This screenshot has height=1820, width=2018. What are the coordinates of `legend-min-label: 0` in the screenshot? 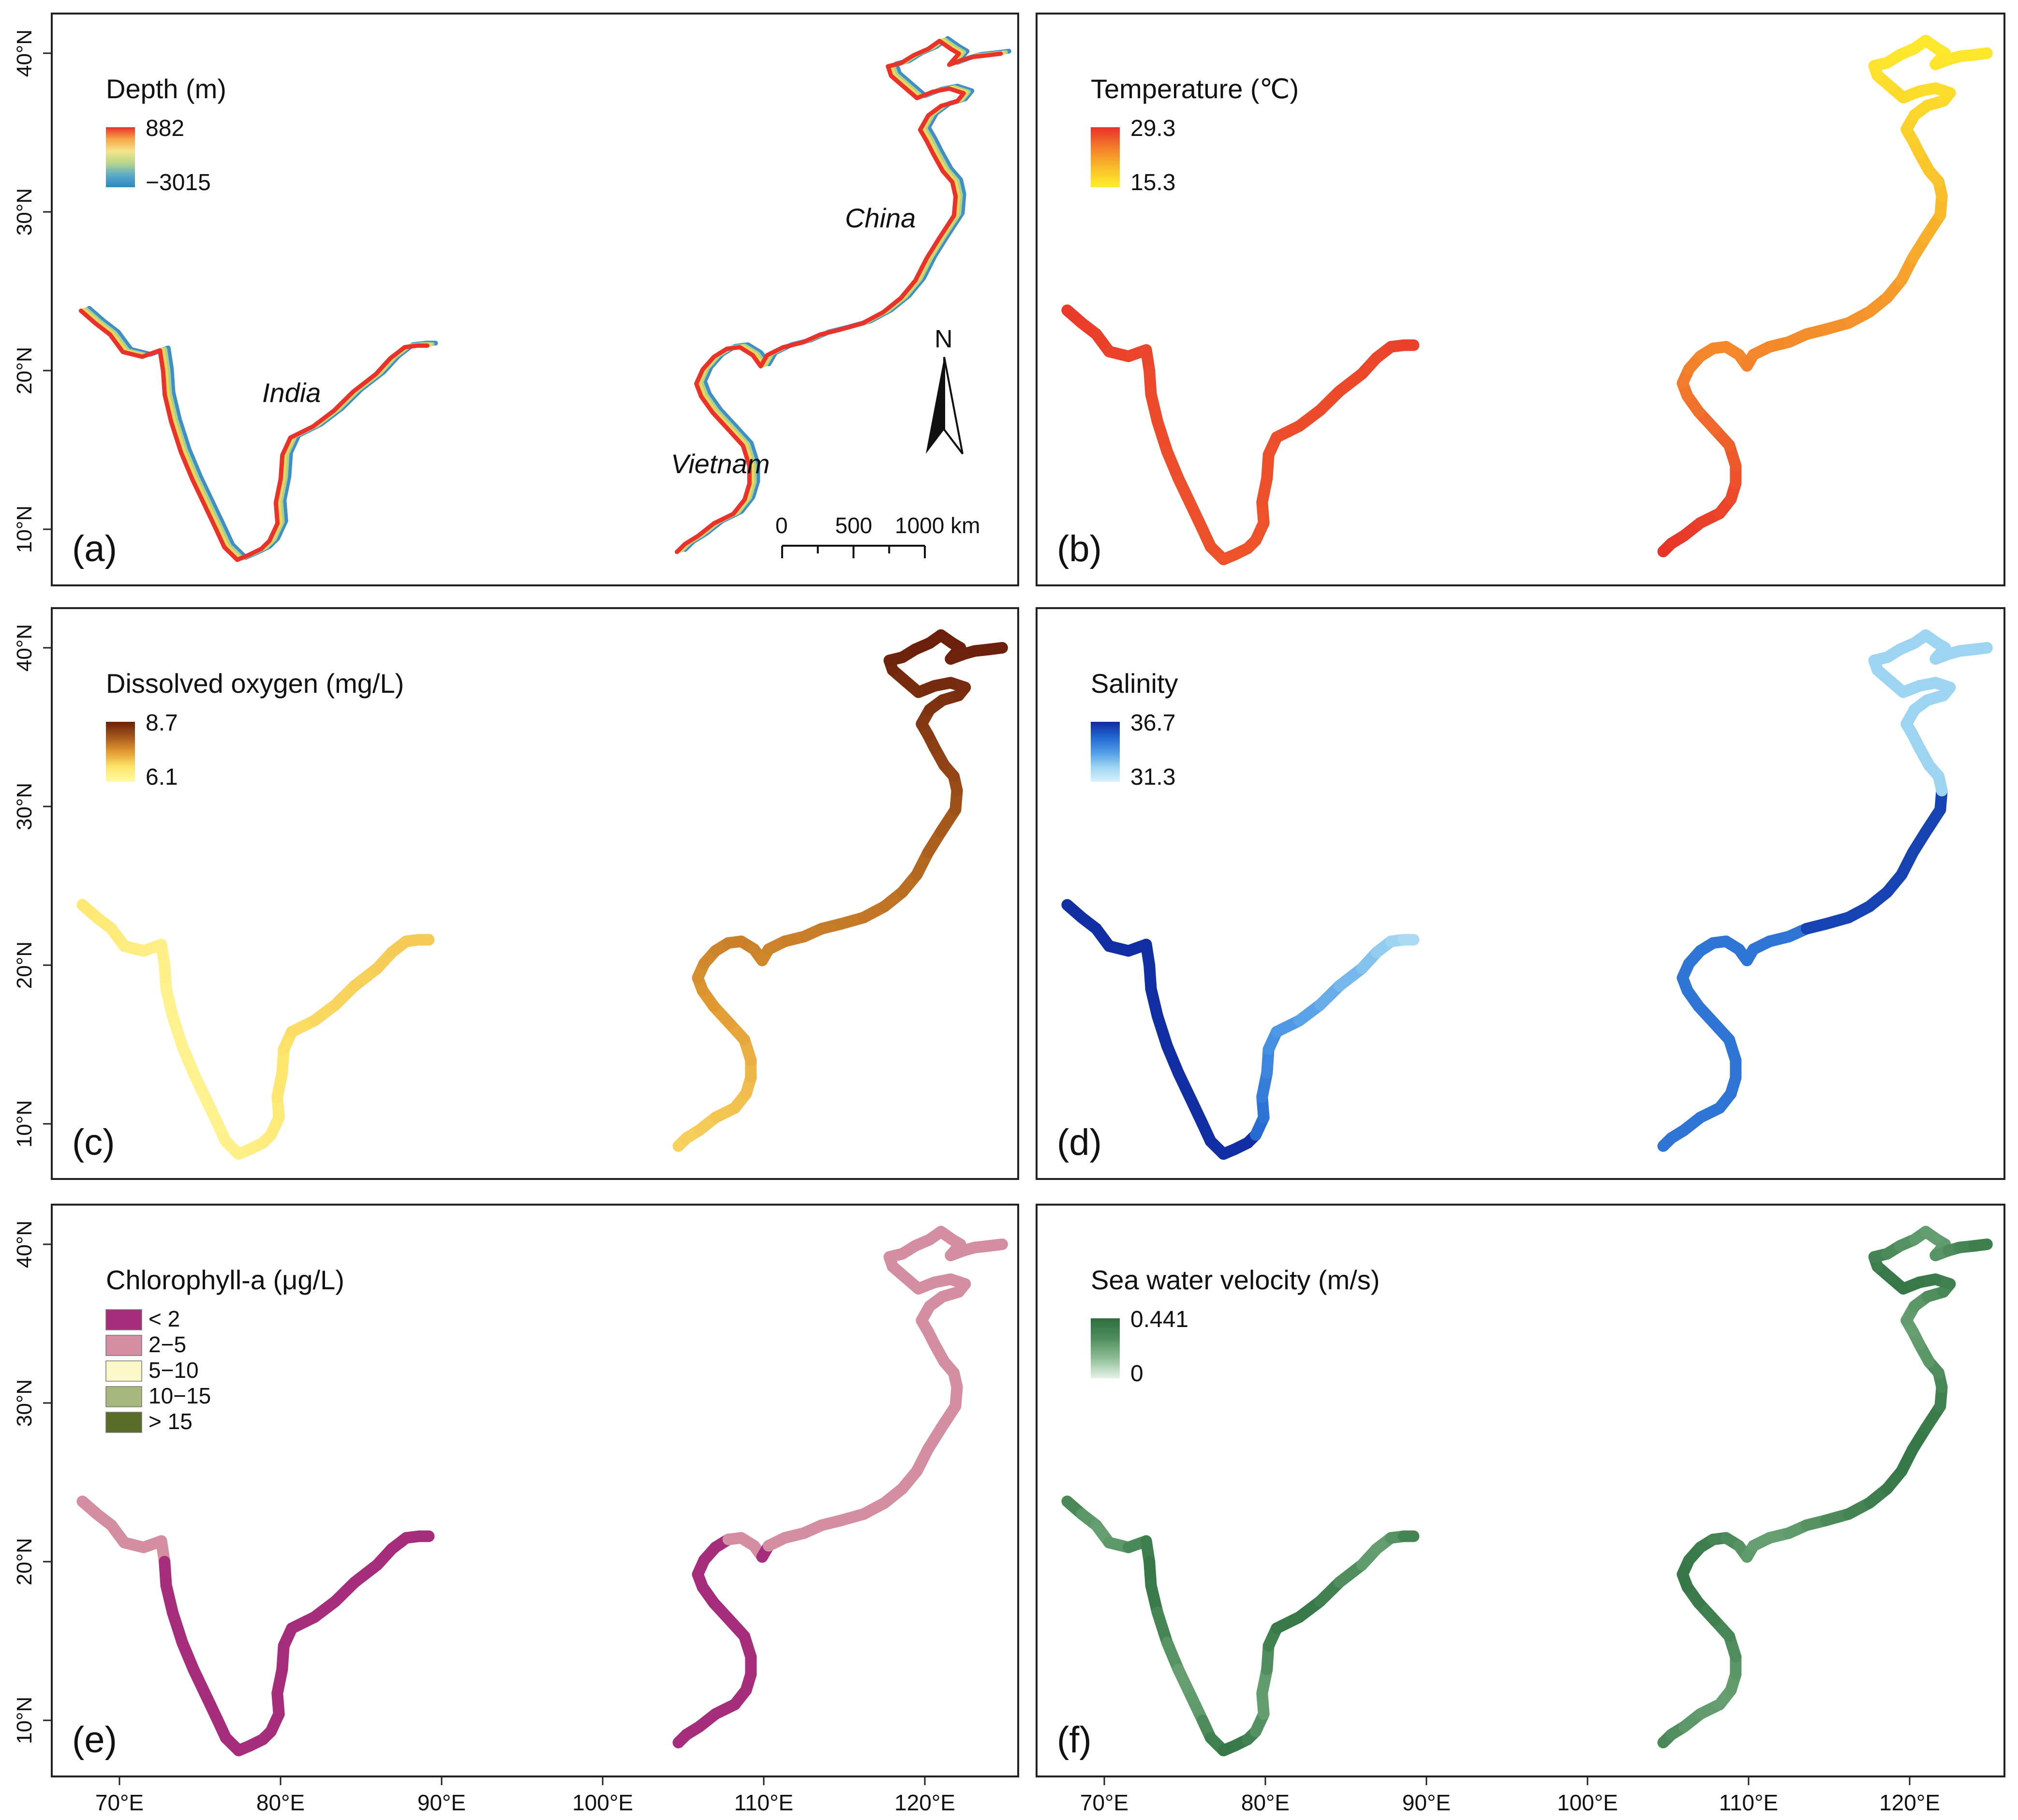 It's located at (1136, 1374).